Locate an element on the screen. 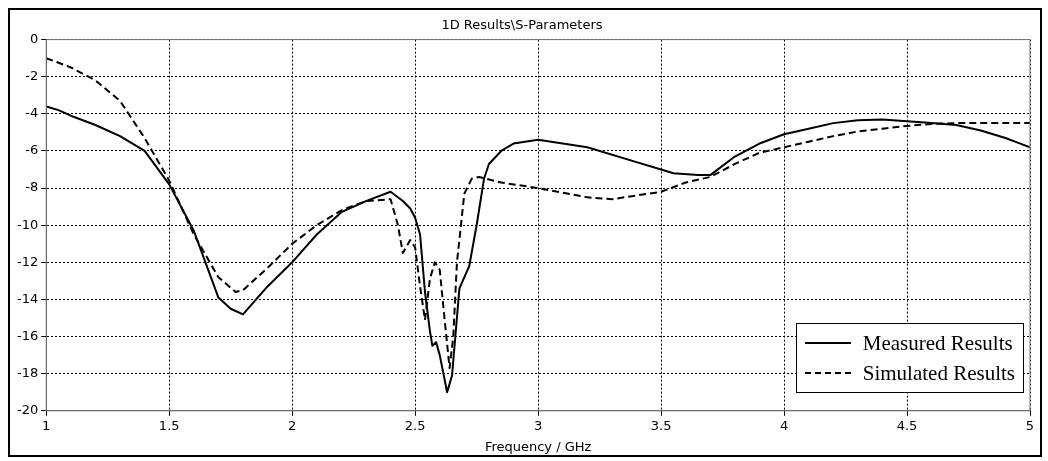 This screenshot has height=461, width=1048. x-tick-label: 1 is located at coordinates (46, 425).